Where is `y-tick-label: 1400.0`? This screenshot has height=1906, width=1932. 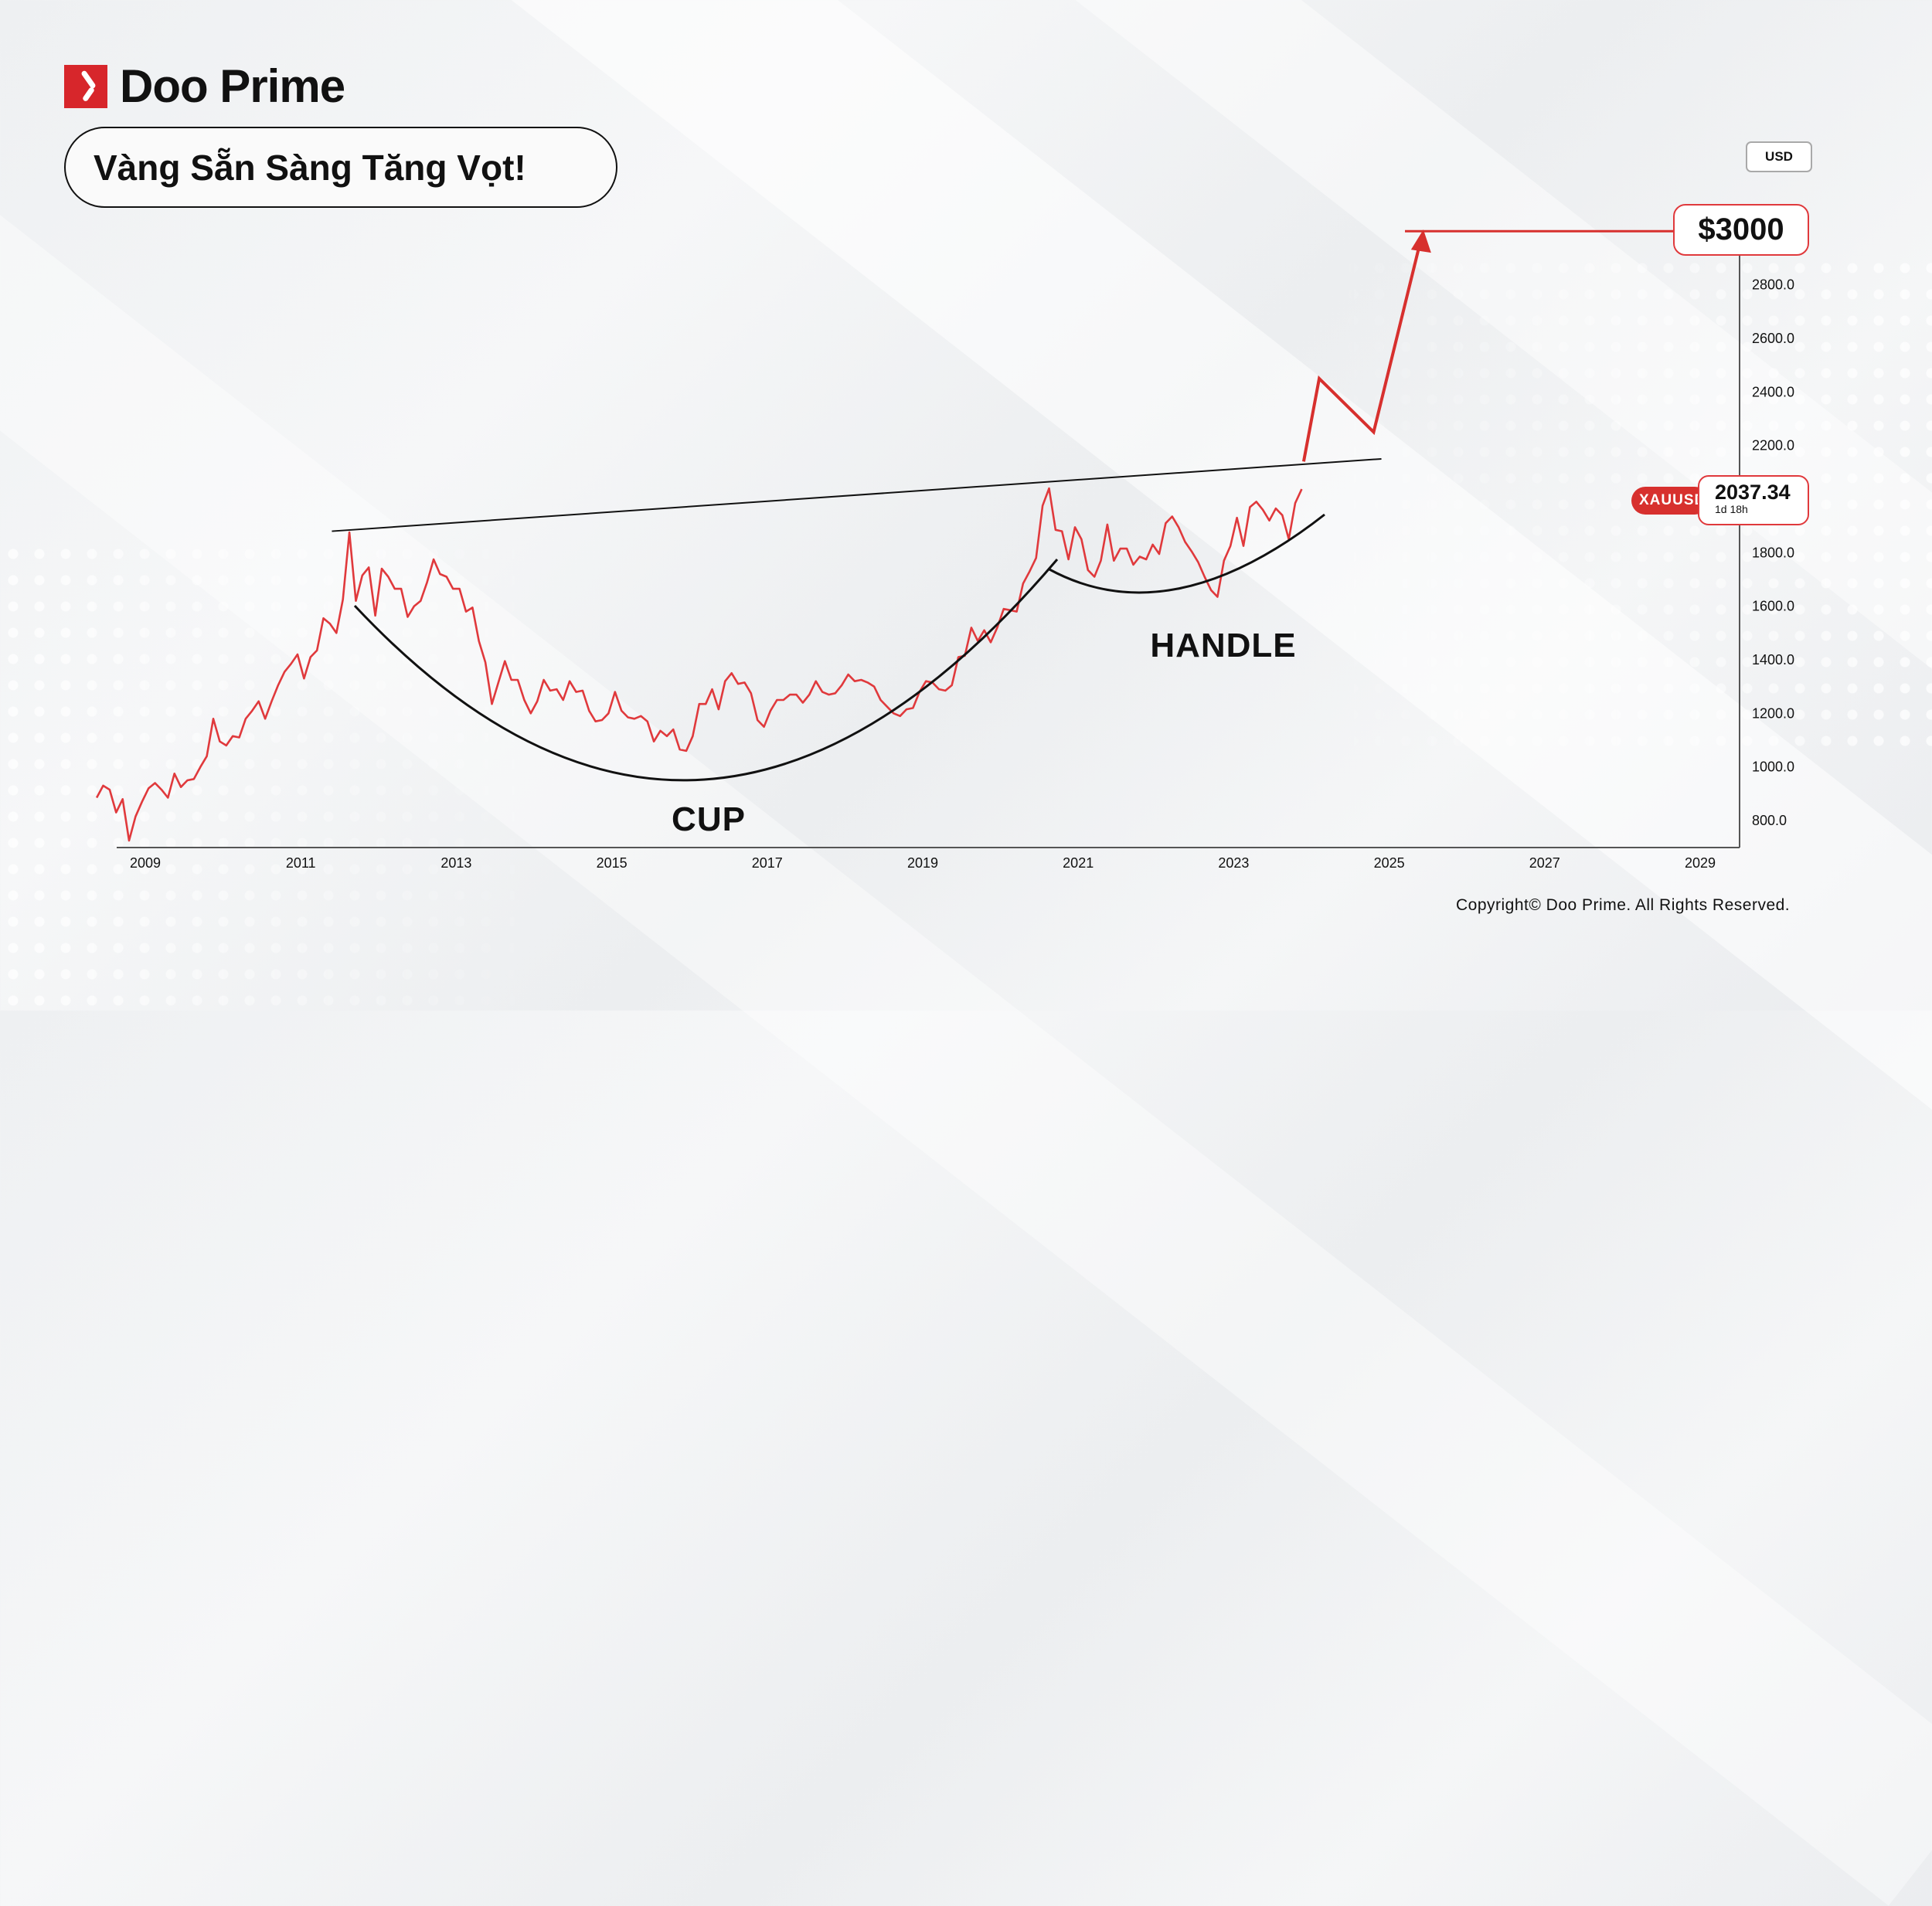
y-tick-label: 1400.0 is located at coordinates (1773, 660).